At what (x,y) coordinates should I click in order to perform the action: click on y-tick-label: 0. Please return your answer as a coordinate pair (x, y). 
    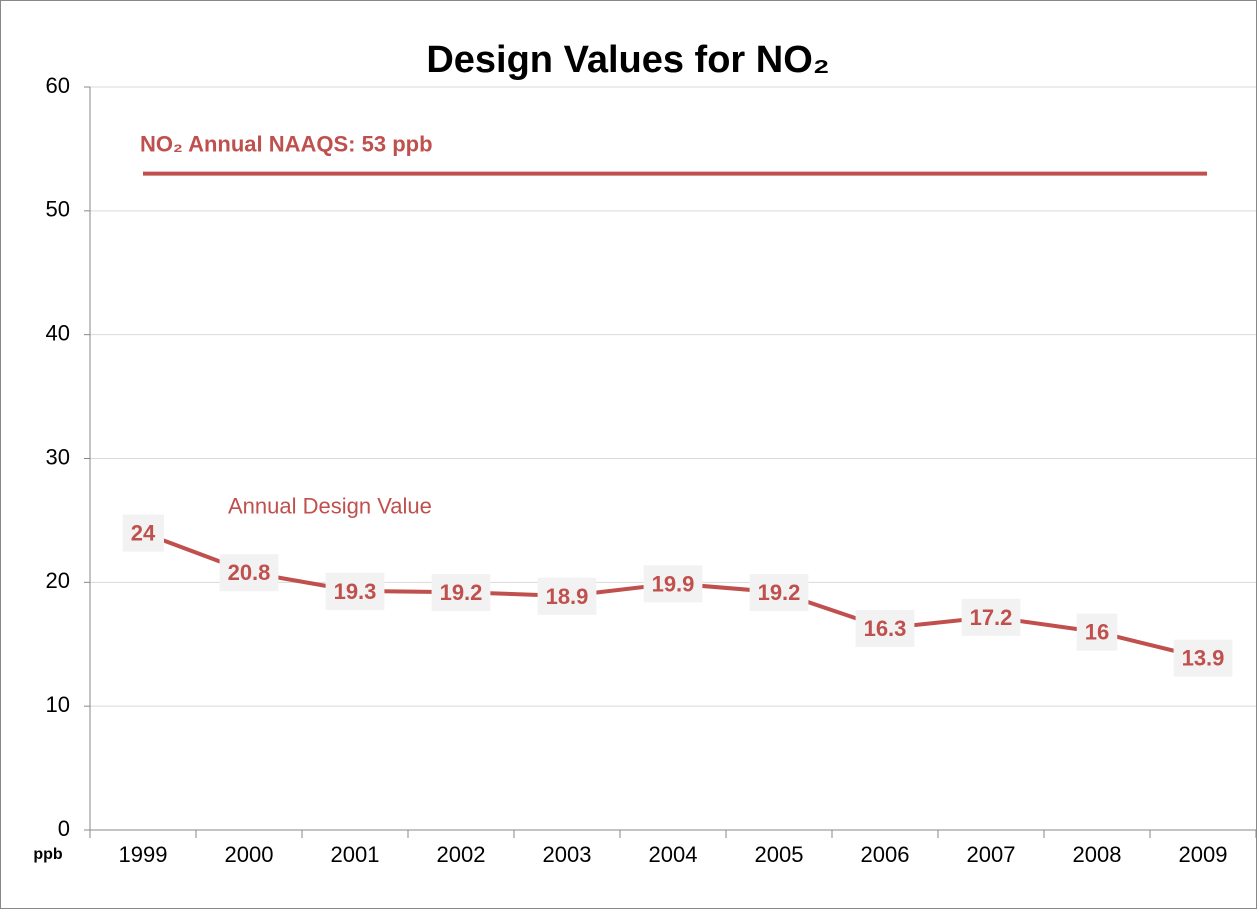
    Looking at the image, I should click on (64, 828).